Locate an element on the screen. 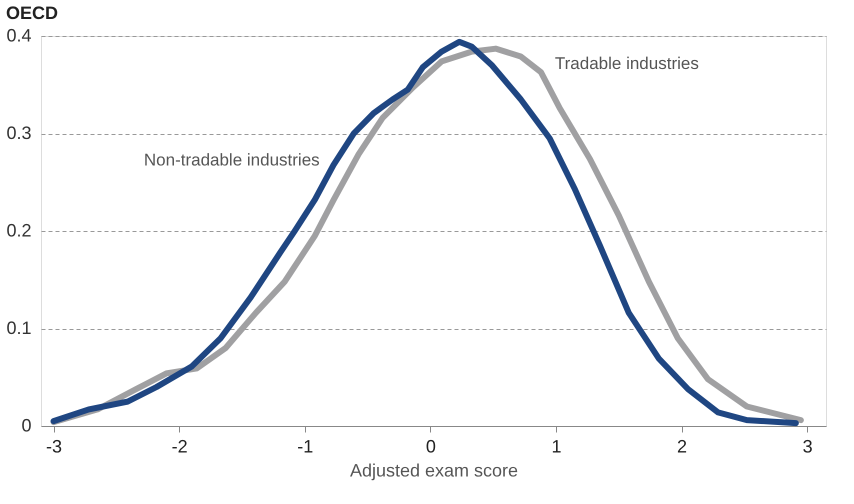  x-tick-label: 0 is located at coordinates (431, 446).